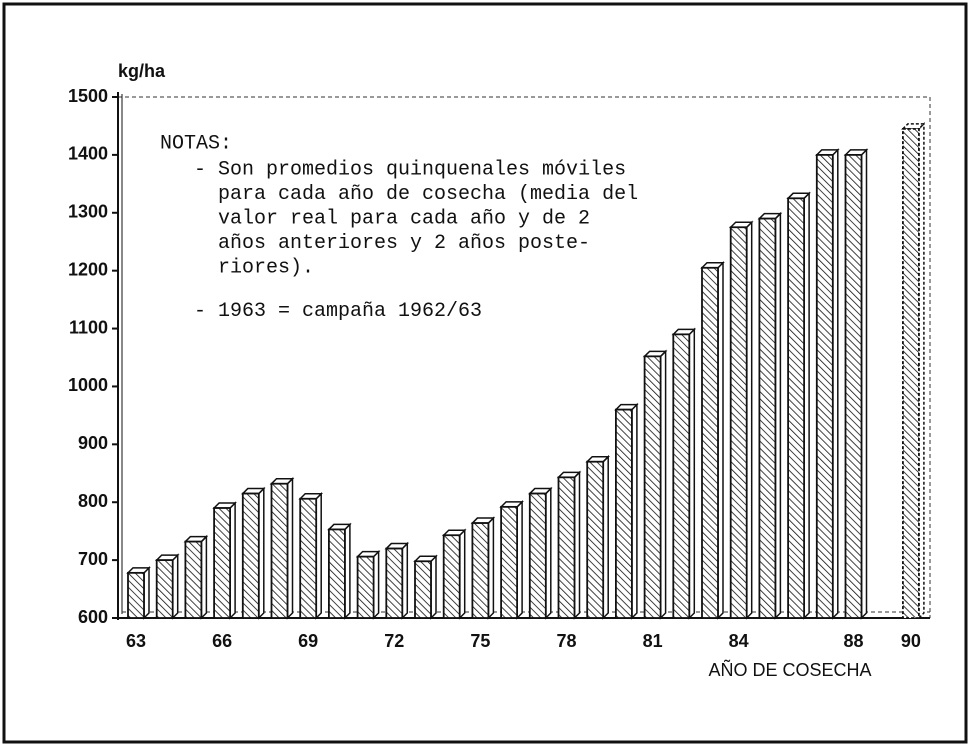 This screenshot has height=747, width=972. Describe the element at coordinates (88, 212) in the screenshot. I see `y-tick-label: 1300` at that location.